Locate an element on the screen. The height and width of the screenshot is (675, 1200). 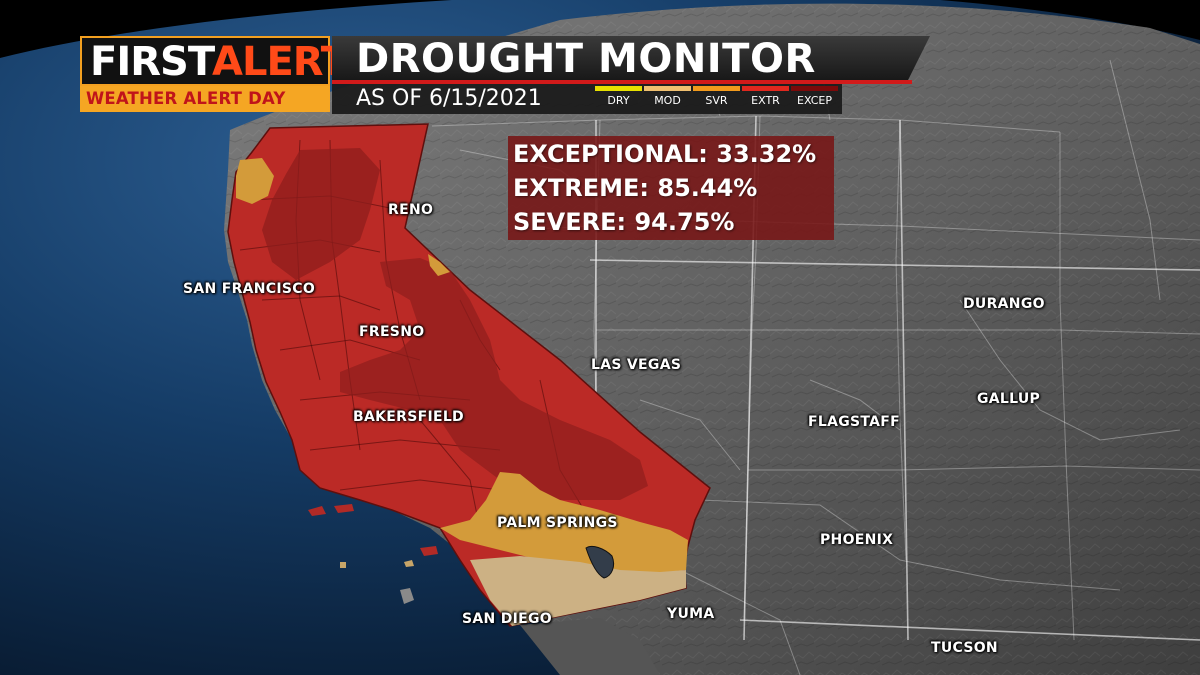
legend-item-mod: MOD is located at coordinates (667, 99).